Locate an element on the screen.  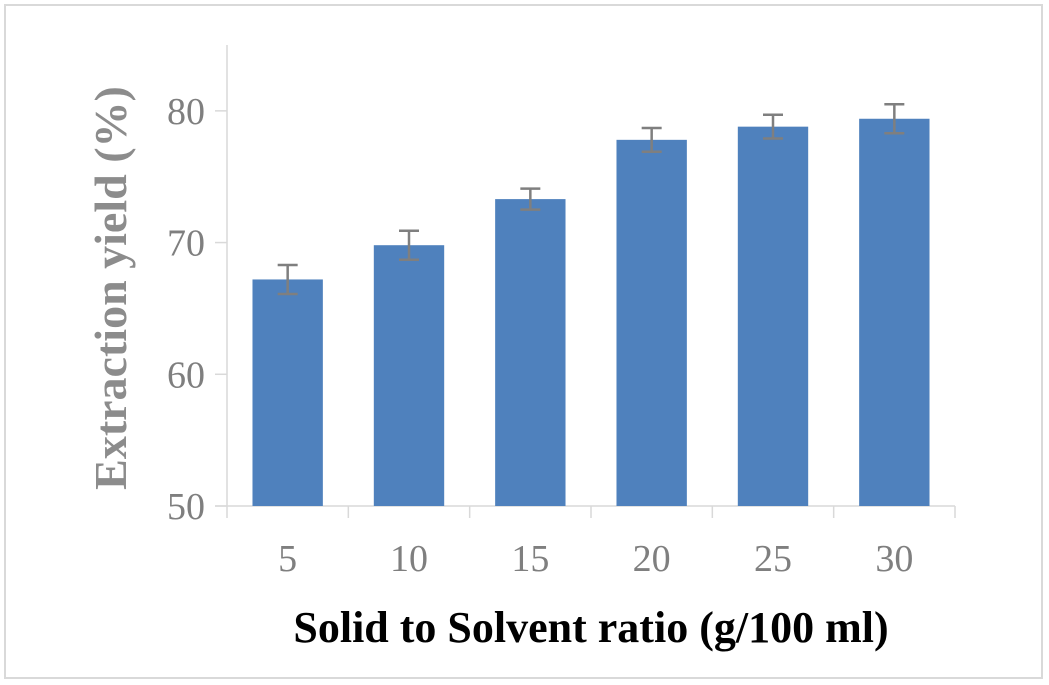
y-tick-label: 80 is located at coordinates (186, 112).